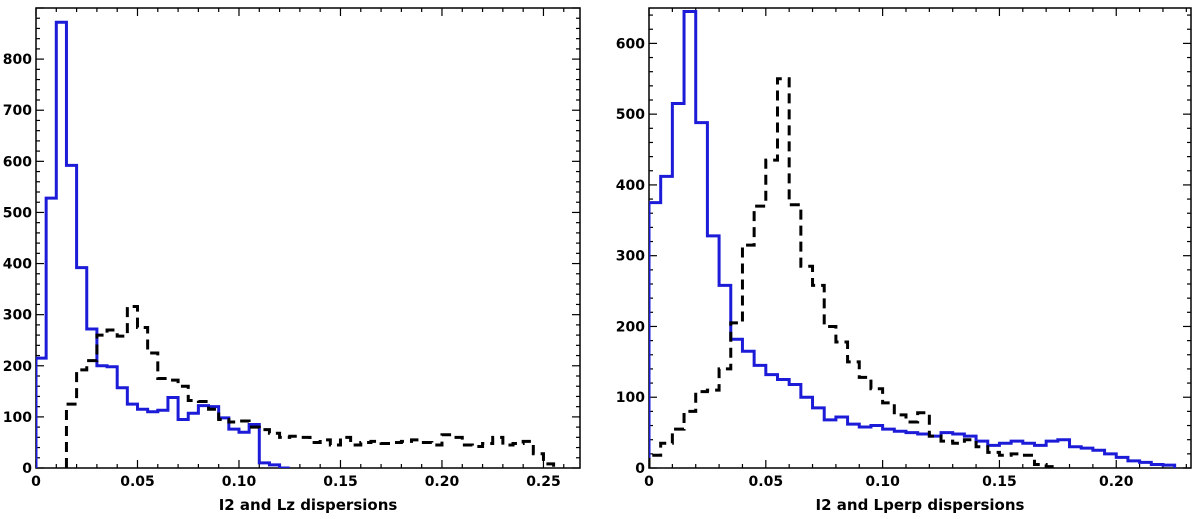  What do you see at coordinates (920, 505) in the screenshot?
I see `x-axis-label: I2 and Lperp dispersions` at bounding box center [920, 505].